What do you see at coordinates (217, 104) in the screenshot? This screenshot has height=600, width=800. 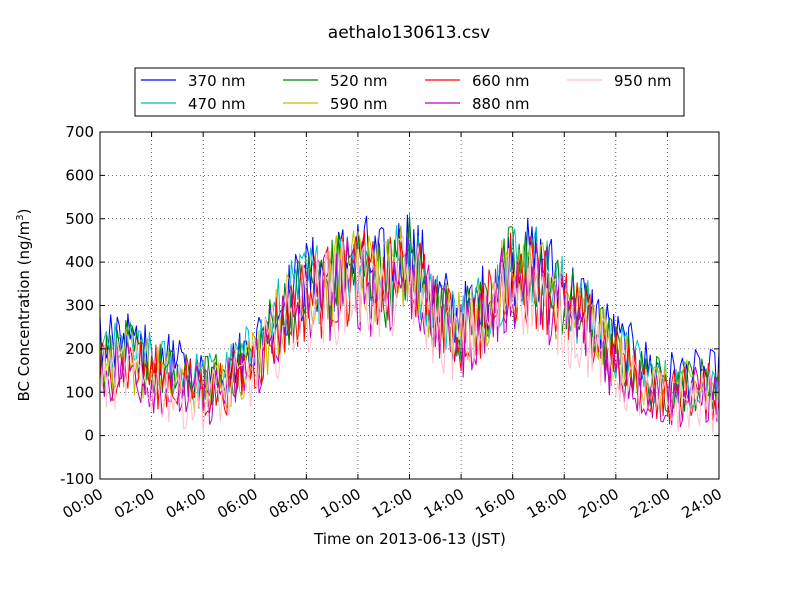 I see `legend-label: 470 nm` at bounding box center [217, 104].